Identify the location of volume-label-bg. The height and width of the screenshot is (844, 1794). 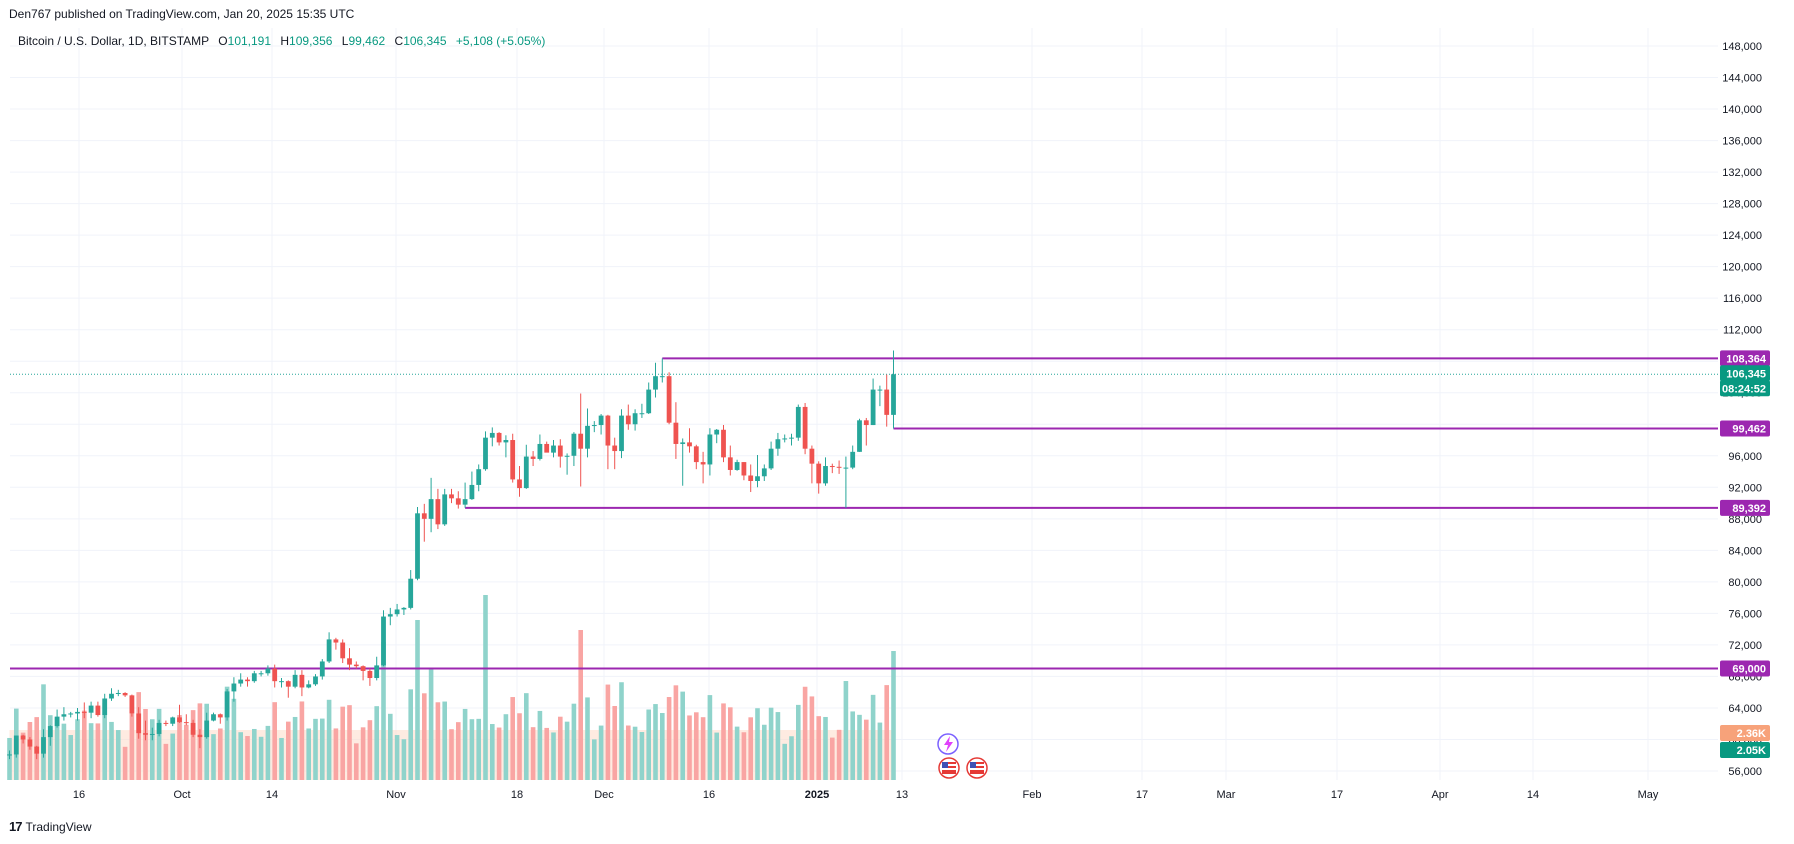
(1745, 750).